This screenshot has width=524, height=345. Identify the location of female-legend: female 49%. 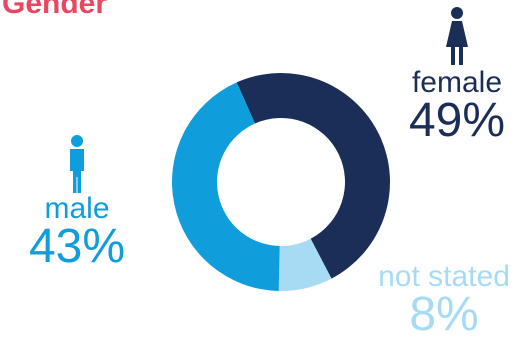
(457, 75).